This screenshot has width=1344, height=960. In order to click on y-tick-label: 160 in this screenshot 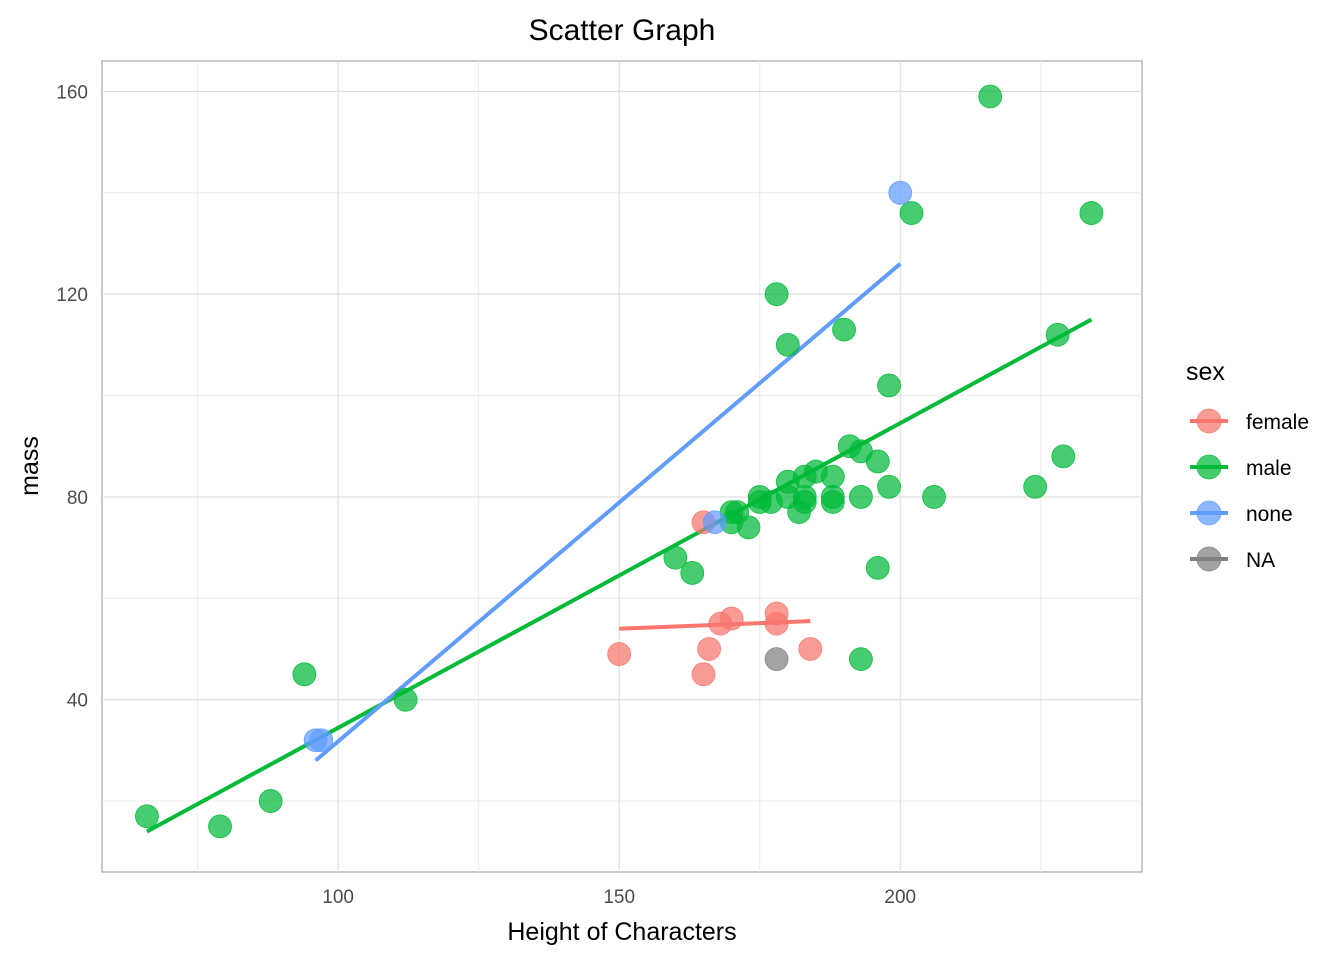, I will do `click(72, 92)`.